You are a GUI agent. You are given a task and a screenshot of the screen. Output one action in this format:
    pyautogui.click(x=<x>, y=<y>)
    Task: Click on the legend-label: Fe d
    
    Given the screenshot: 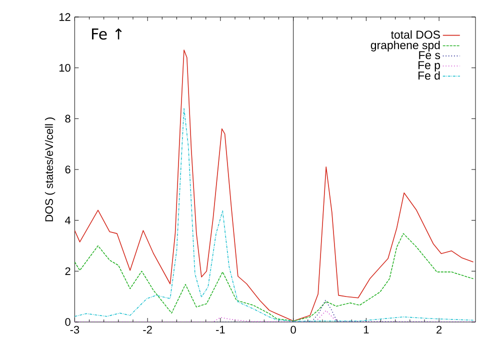 What is the action you would take?
    pyautogui.click(x=429, y=75)
    